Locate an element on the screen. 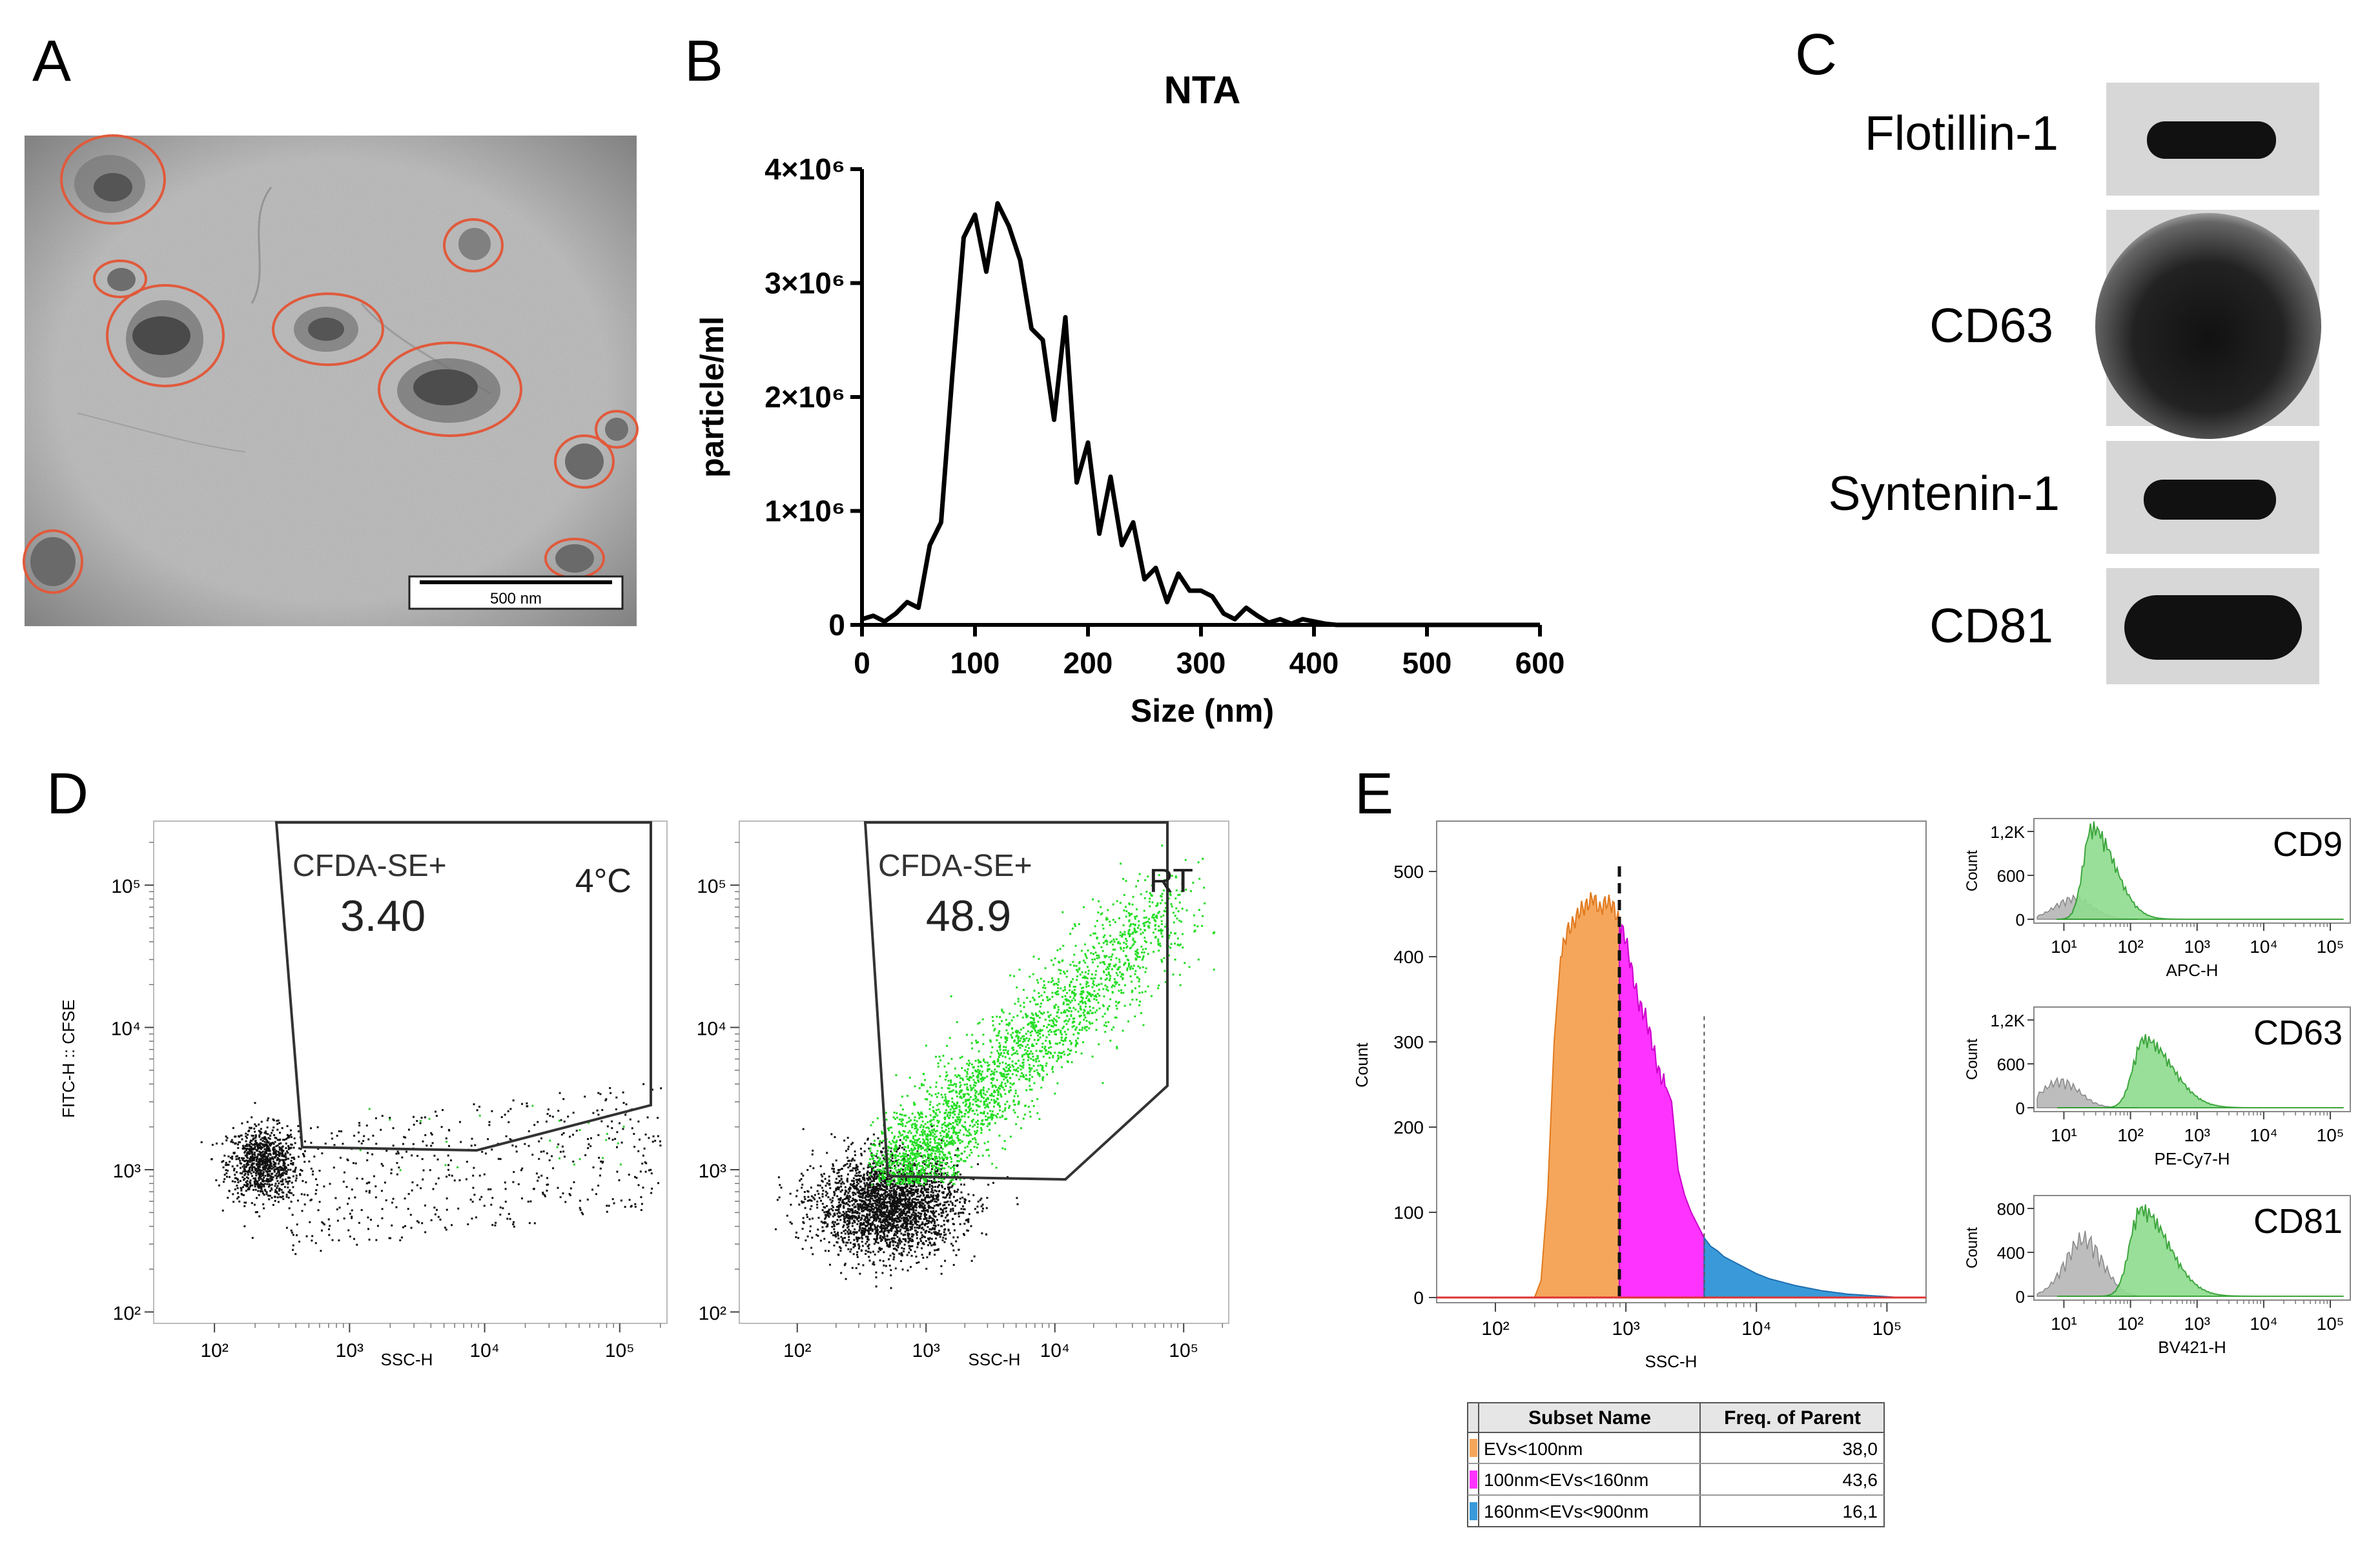 The width and height of the screenshot is (2380, 1548). x-tick-label: 10³ is located at coordinates (926, 1351).